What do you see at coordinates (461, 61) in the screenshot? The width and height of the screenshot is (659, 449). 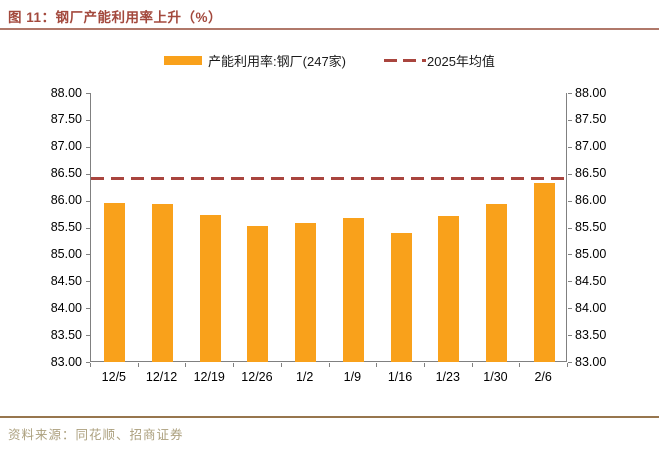 I see `mean-line-label: 2025年均值` at bounding box center [461, 61].